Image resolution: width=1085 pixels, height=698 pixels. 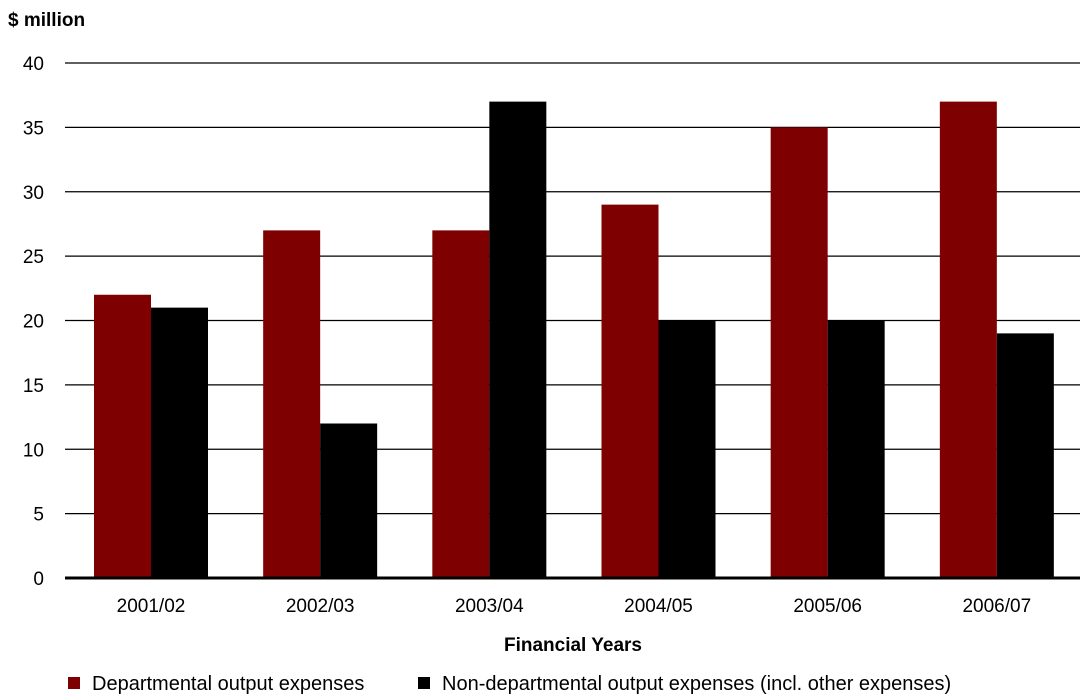 What do you see at coordinates (38, 515) in the screenshot?
I see `y-tick-label: 5` at bounding box center [38, 515].